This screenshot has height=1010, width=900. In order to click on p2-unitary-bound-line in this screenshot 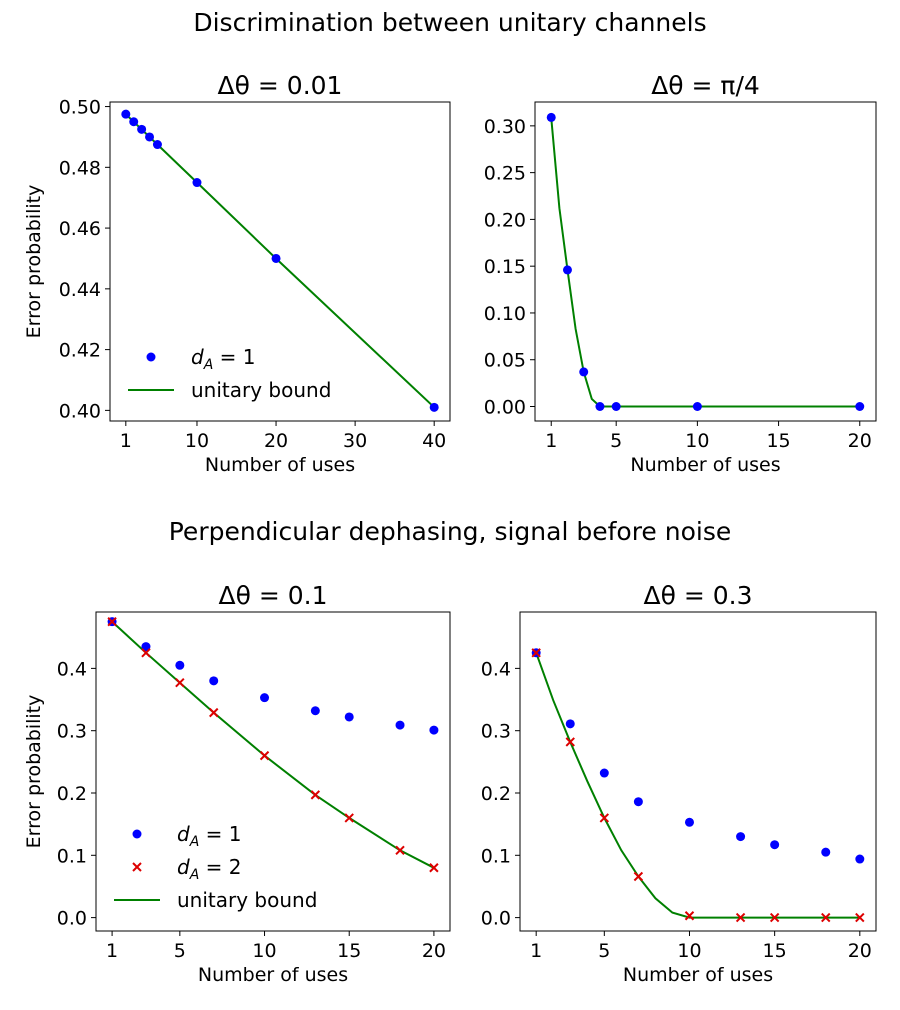, I will do `click(273, 744)`.